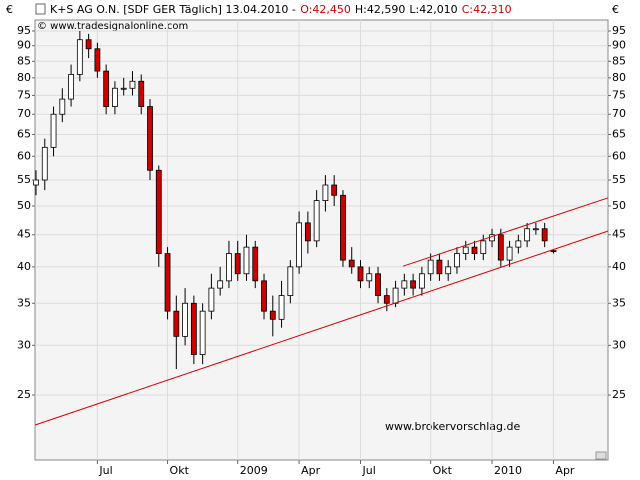 Image resolution: width=640 pixels, height=480 pixels. I want to click on ohlc-label: C:42,310, so click(487, 9).